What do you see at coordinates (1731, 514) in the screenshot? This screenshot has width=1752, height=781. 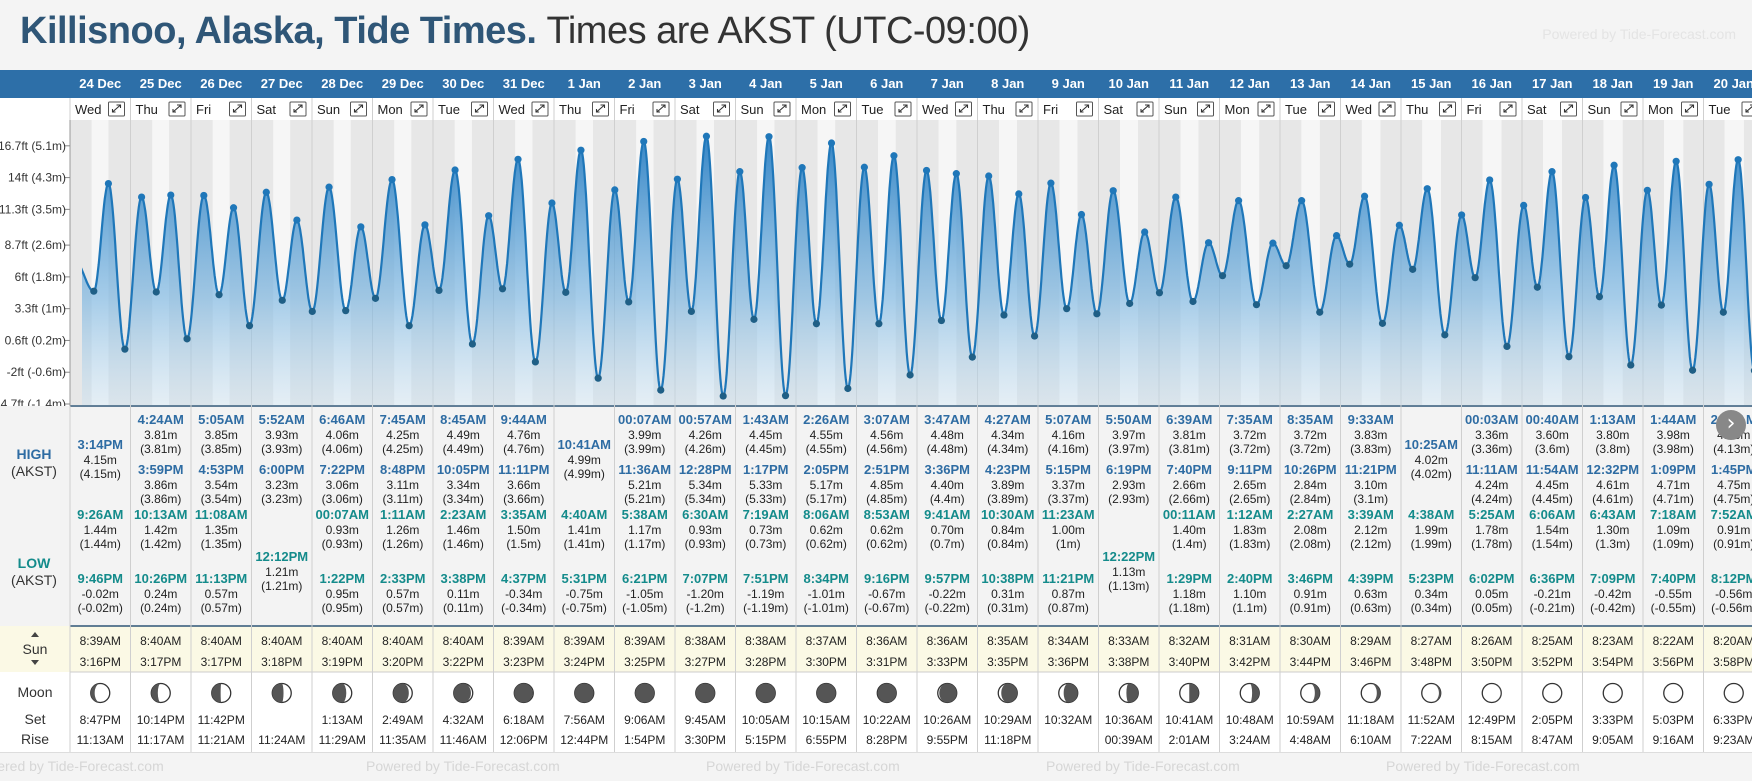 I see `low-tide-time: 7:52AM` at bounding box center [1731, 514].